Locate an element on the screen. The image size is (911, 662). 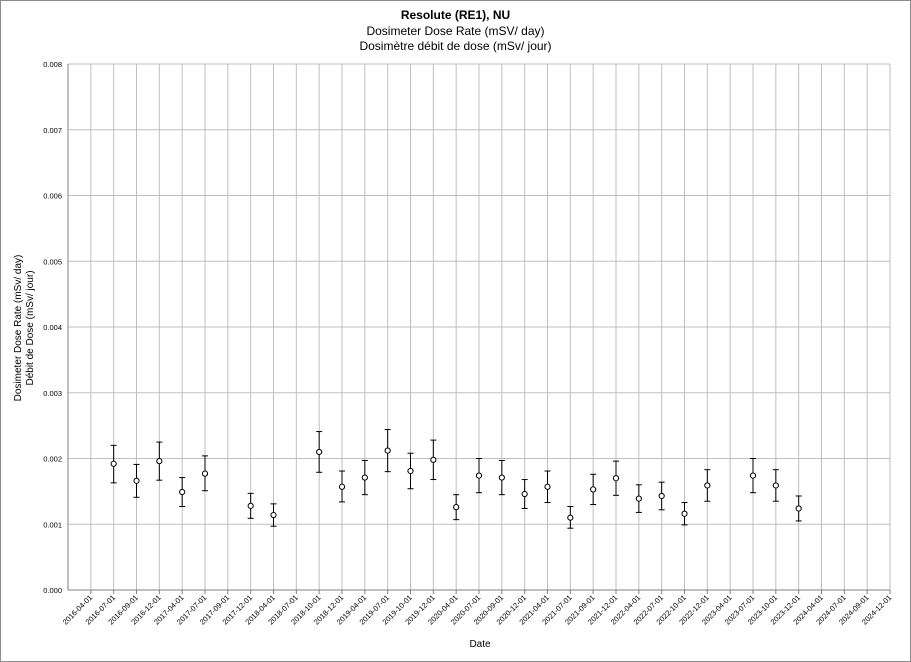
y-tick-label: 0.008 is located at coordinates (52, 64).